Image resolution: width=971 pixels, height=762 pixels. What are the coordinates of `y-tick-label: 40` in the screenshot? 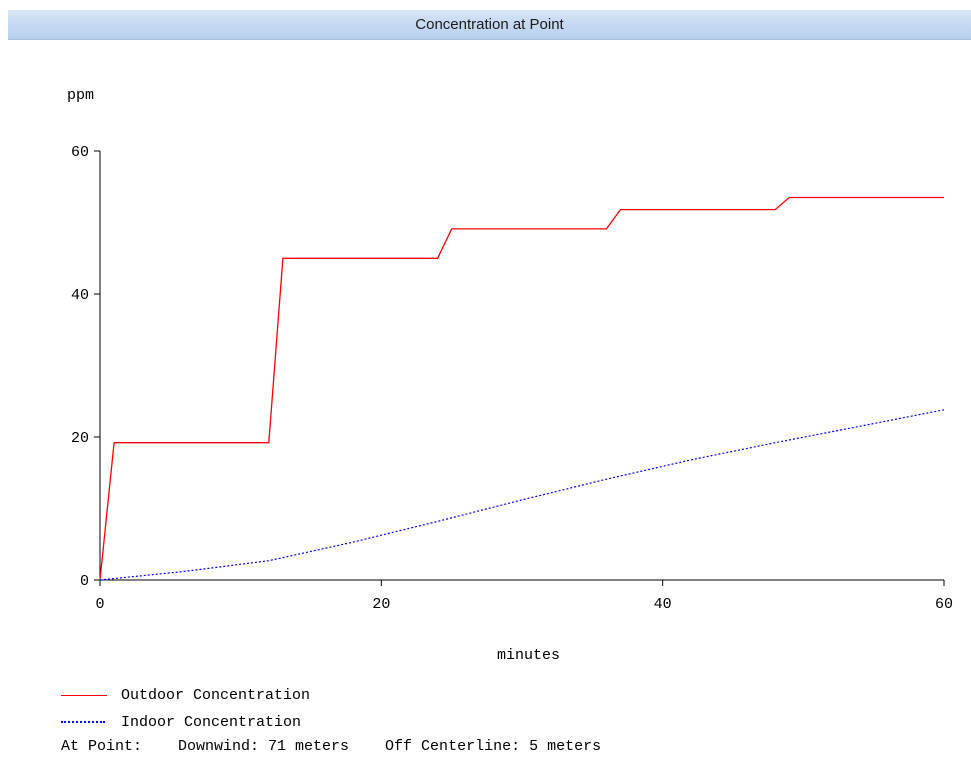 It's located at (80, 295).